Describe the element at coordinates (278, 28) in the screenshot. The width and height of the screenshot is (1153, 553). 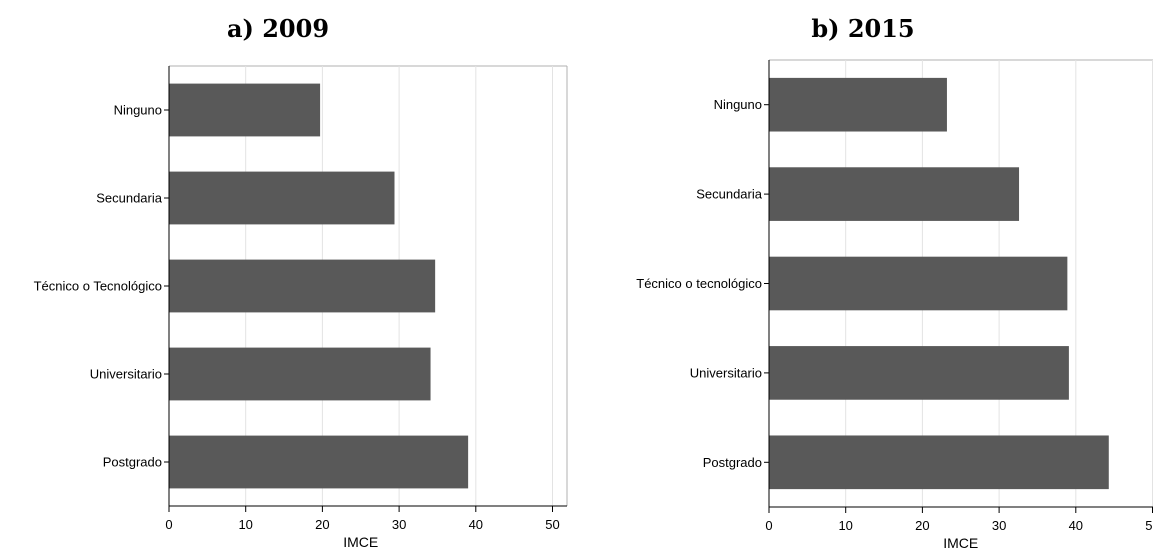
I see `chart-title: a) 2009` at that location.